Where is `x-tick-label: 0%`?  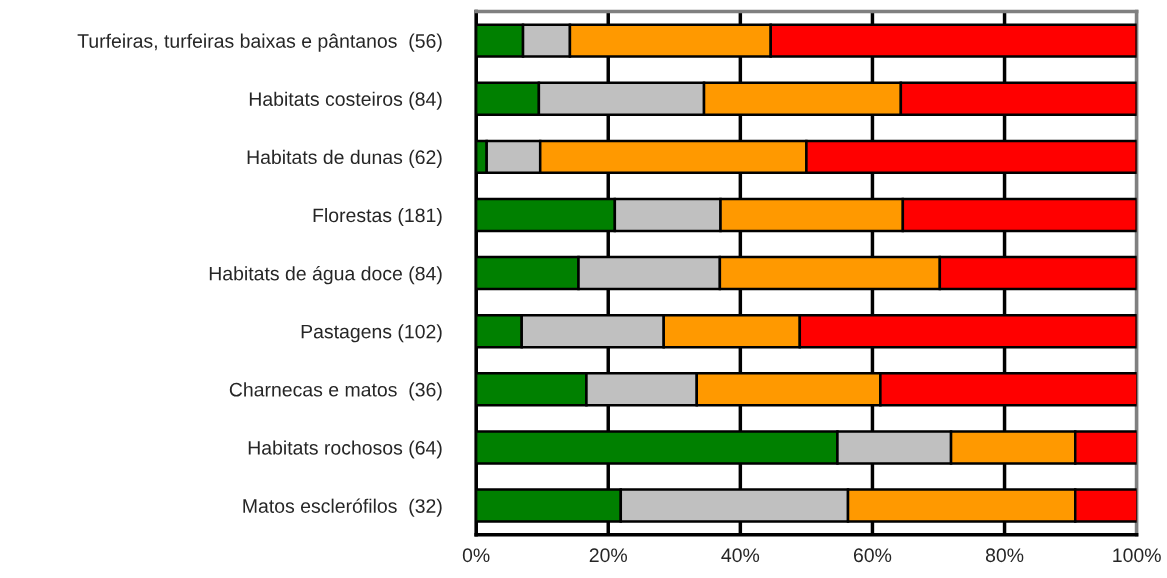
x-tick-label: 0% is located at coordinates (476, 555).